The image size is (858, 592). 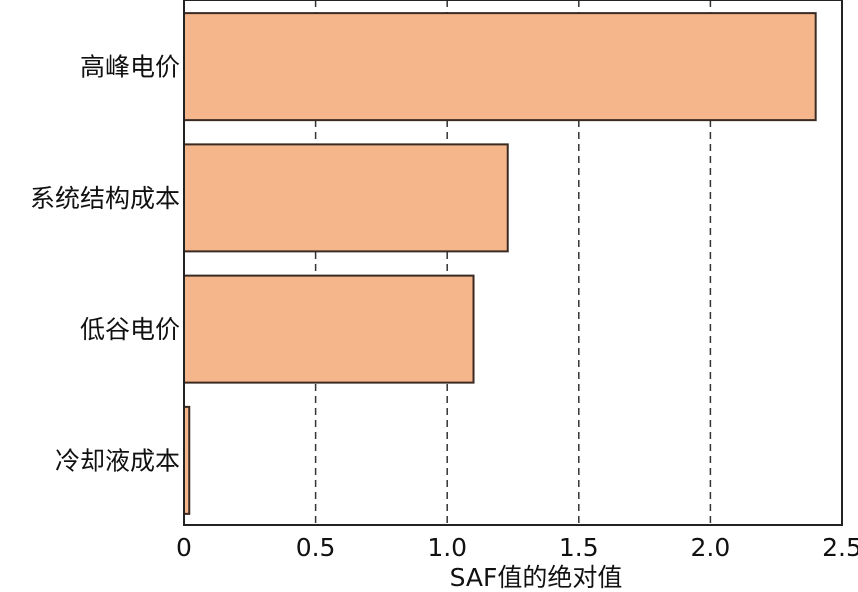 What do you see at coordinates (105, 198) in the screenshot?
I see `category-label-1: 系统结构成本` at bounding box center [105, 198].